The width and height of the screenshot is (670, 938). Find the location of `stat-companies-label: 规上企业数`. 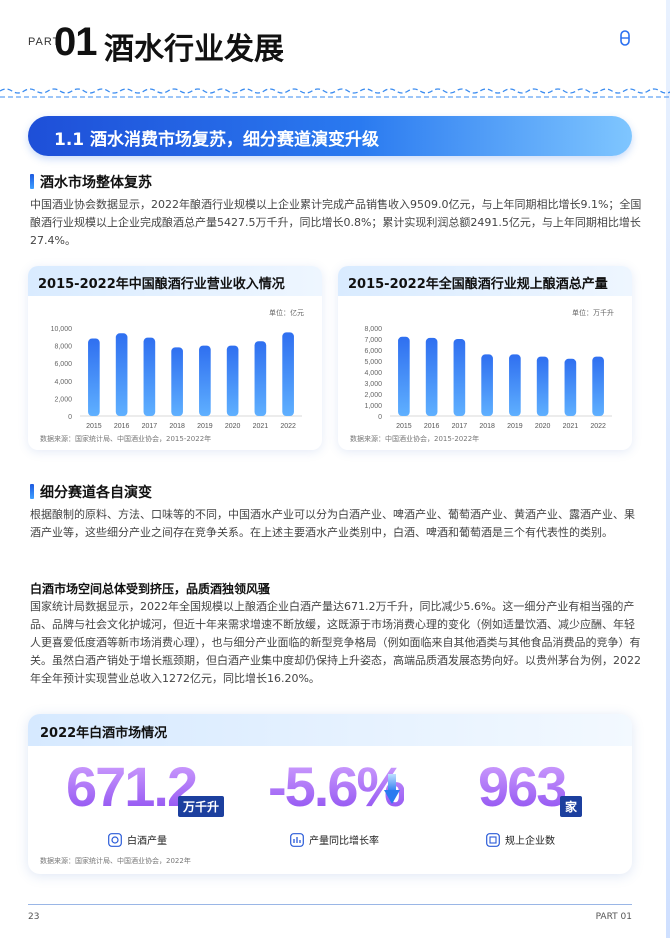

stat-companies-label: 规上企业数 is located at coordinates (530, 841).